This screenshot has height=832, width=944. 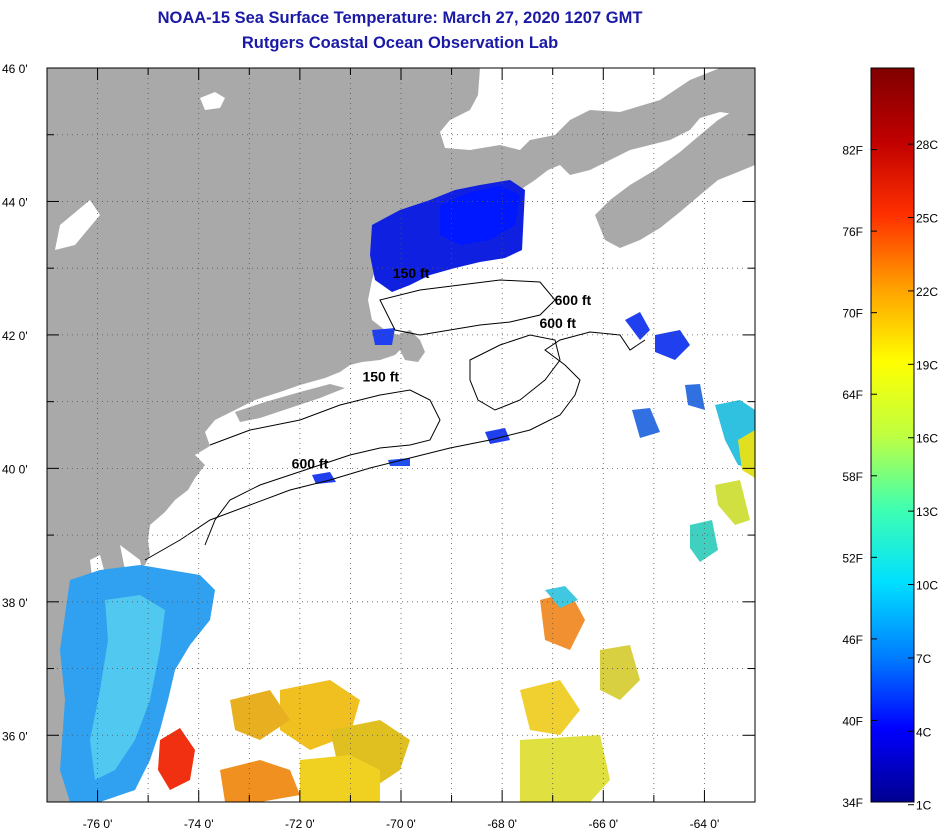 What do you see at coordinates (502, 824) in the screenshot?
I see `lon-label: -68 0'` at bounding box center [502, 824].